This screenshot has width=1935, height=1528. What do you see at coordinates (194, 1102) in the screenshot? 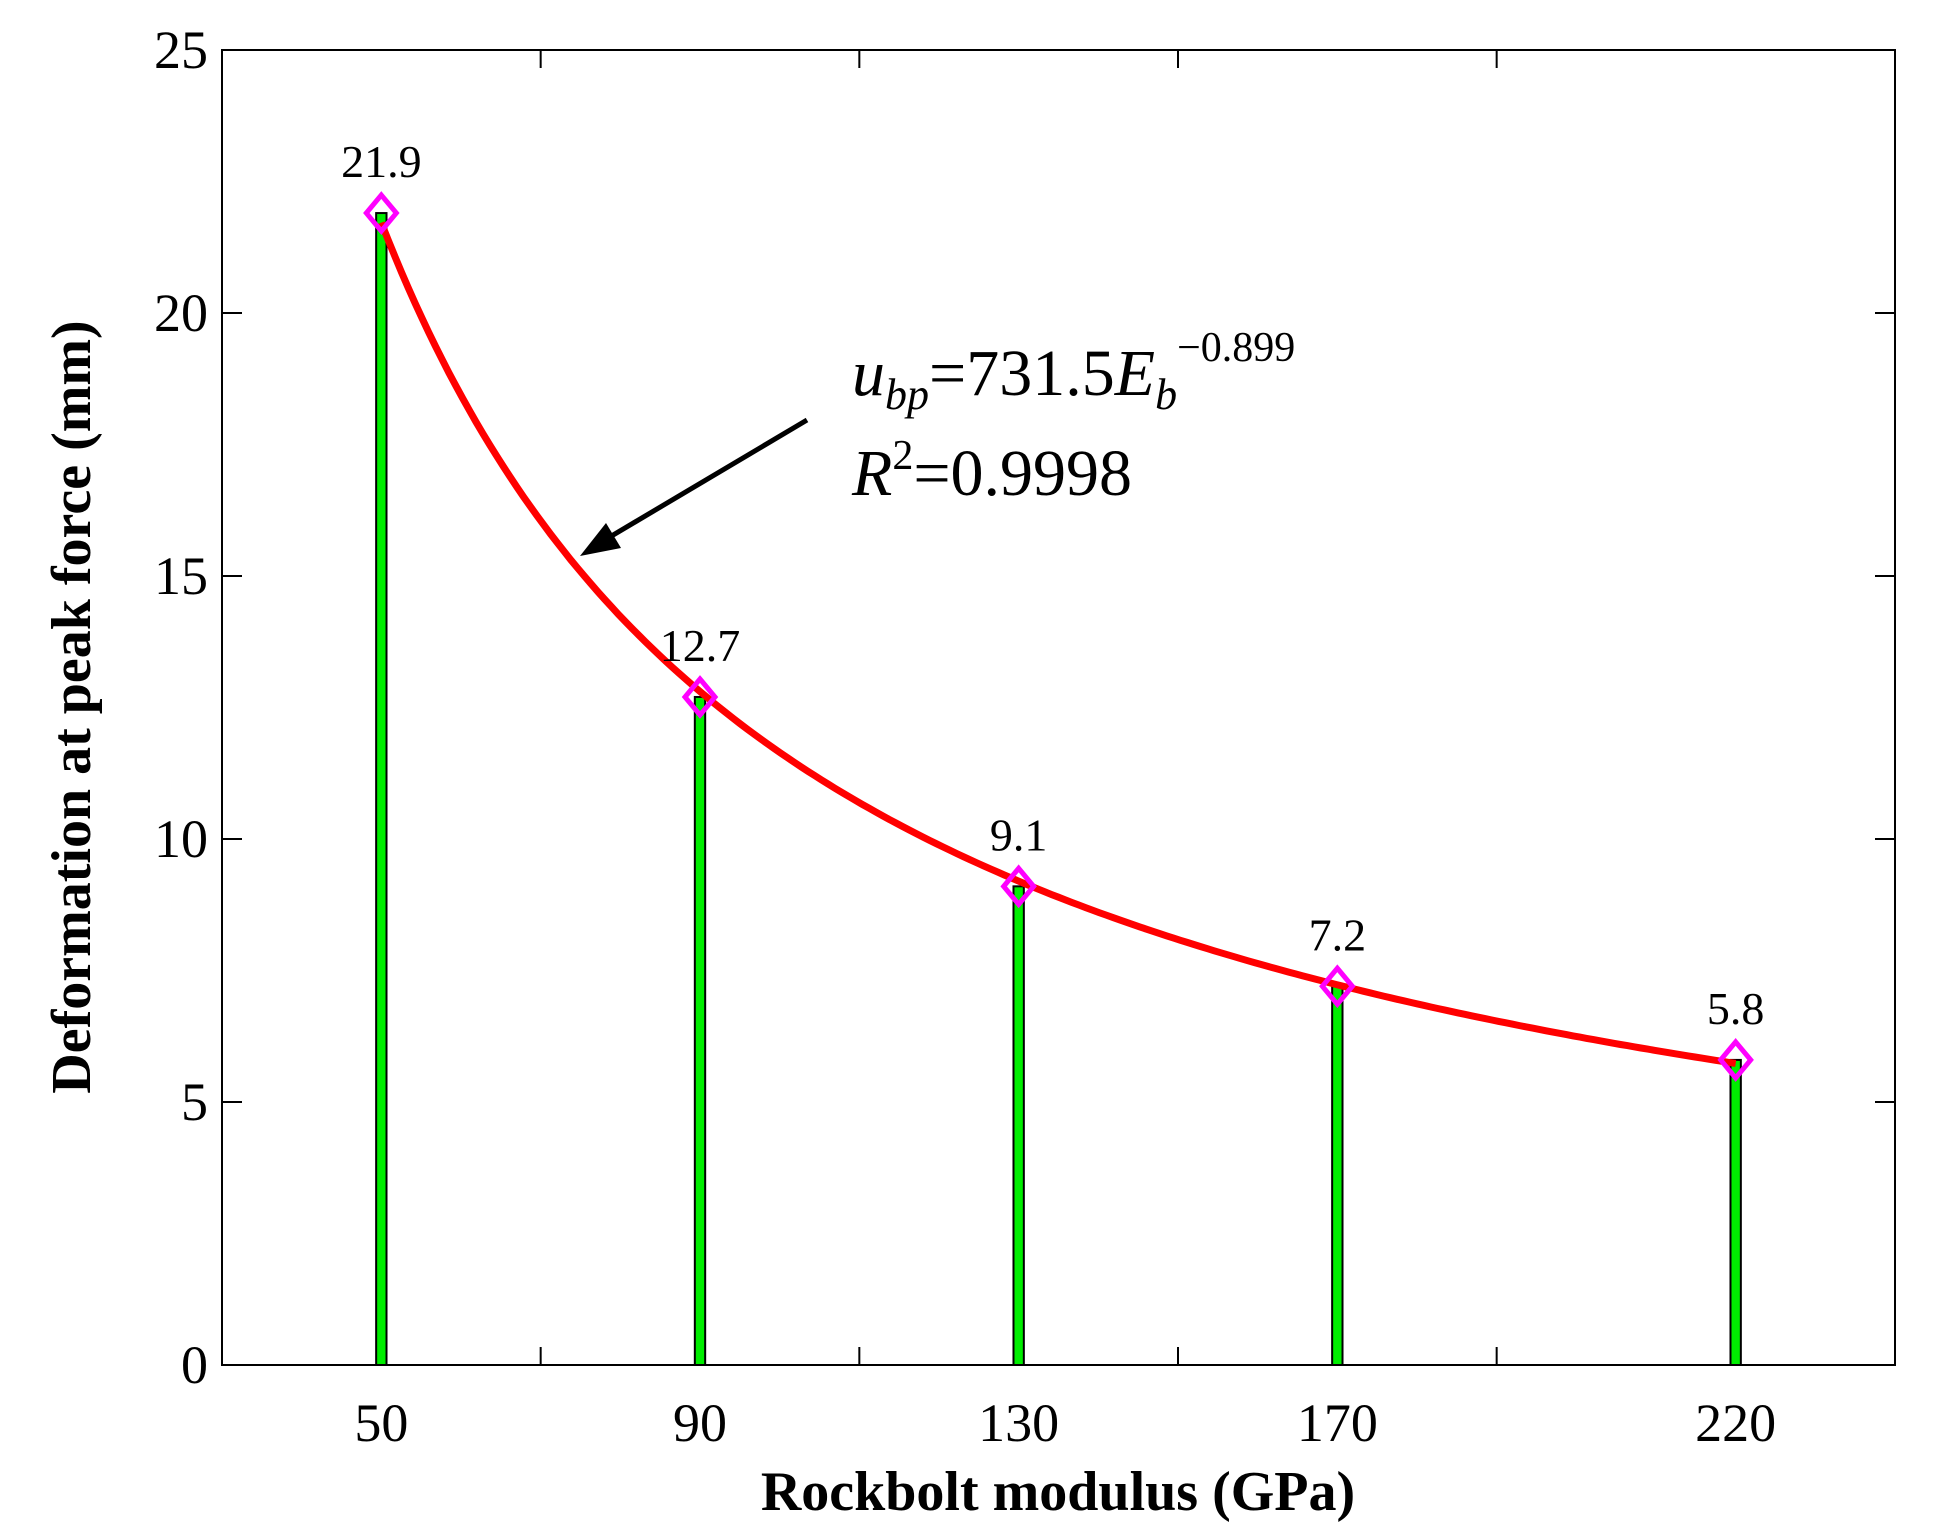
I see `y-tick-label-5: 5` at bounding box center [194, 1102].